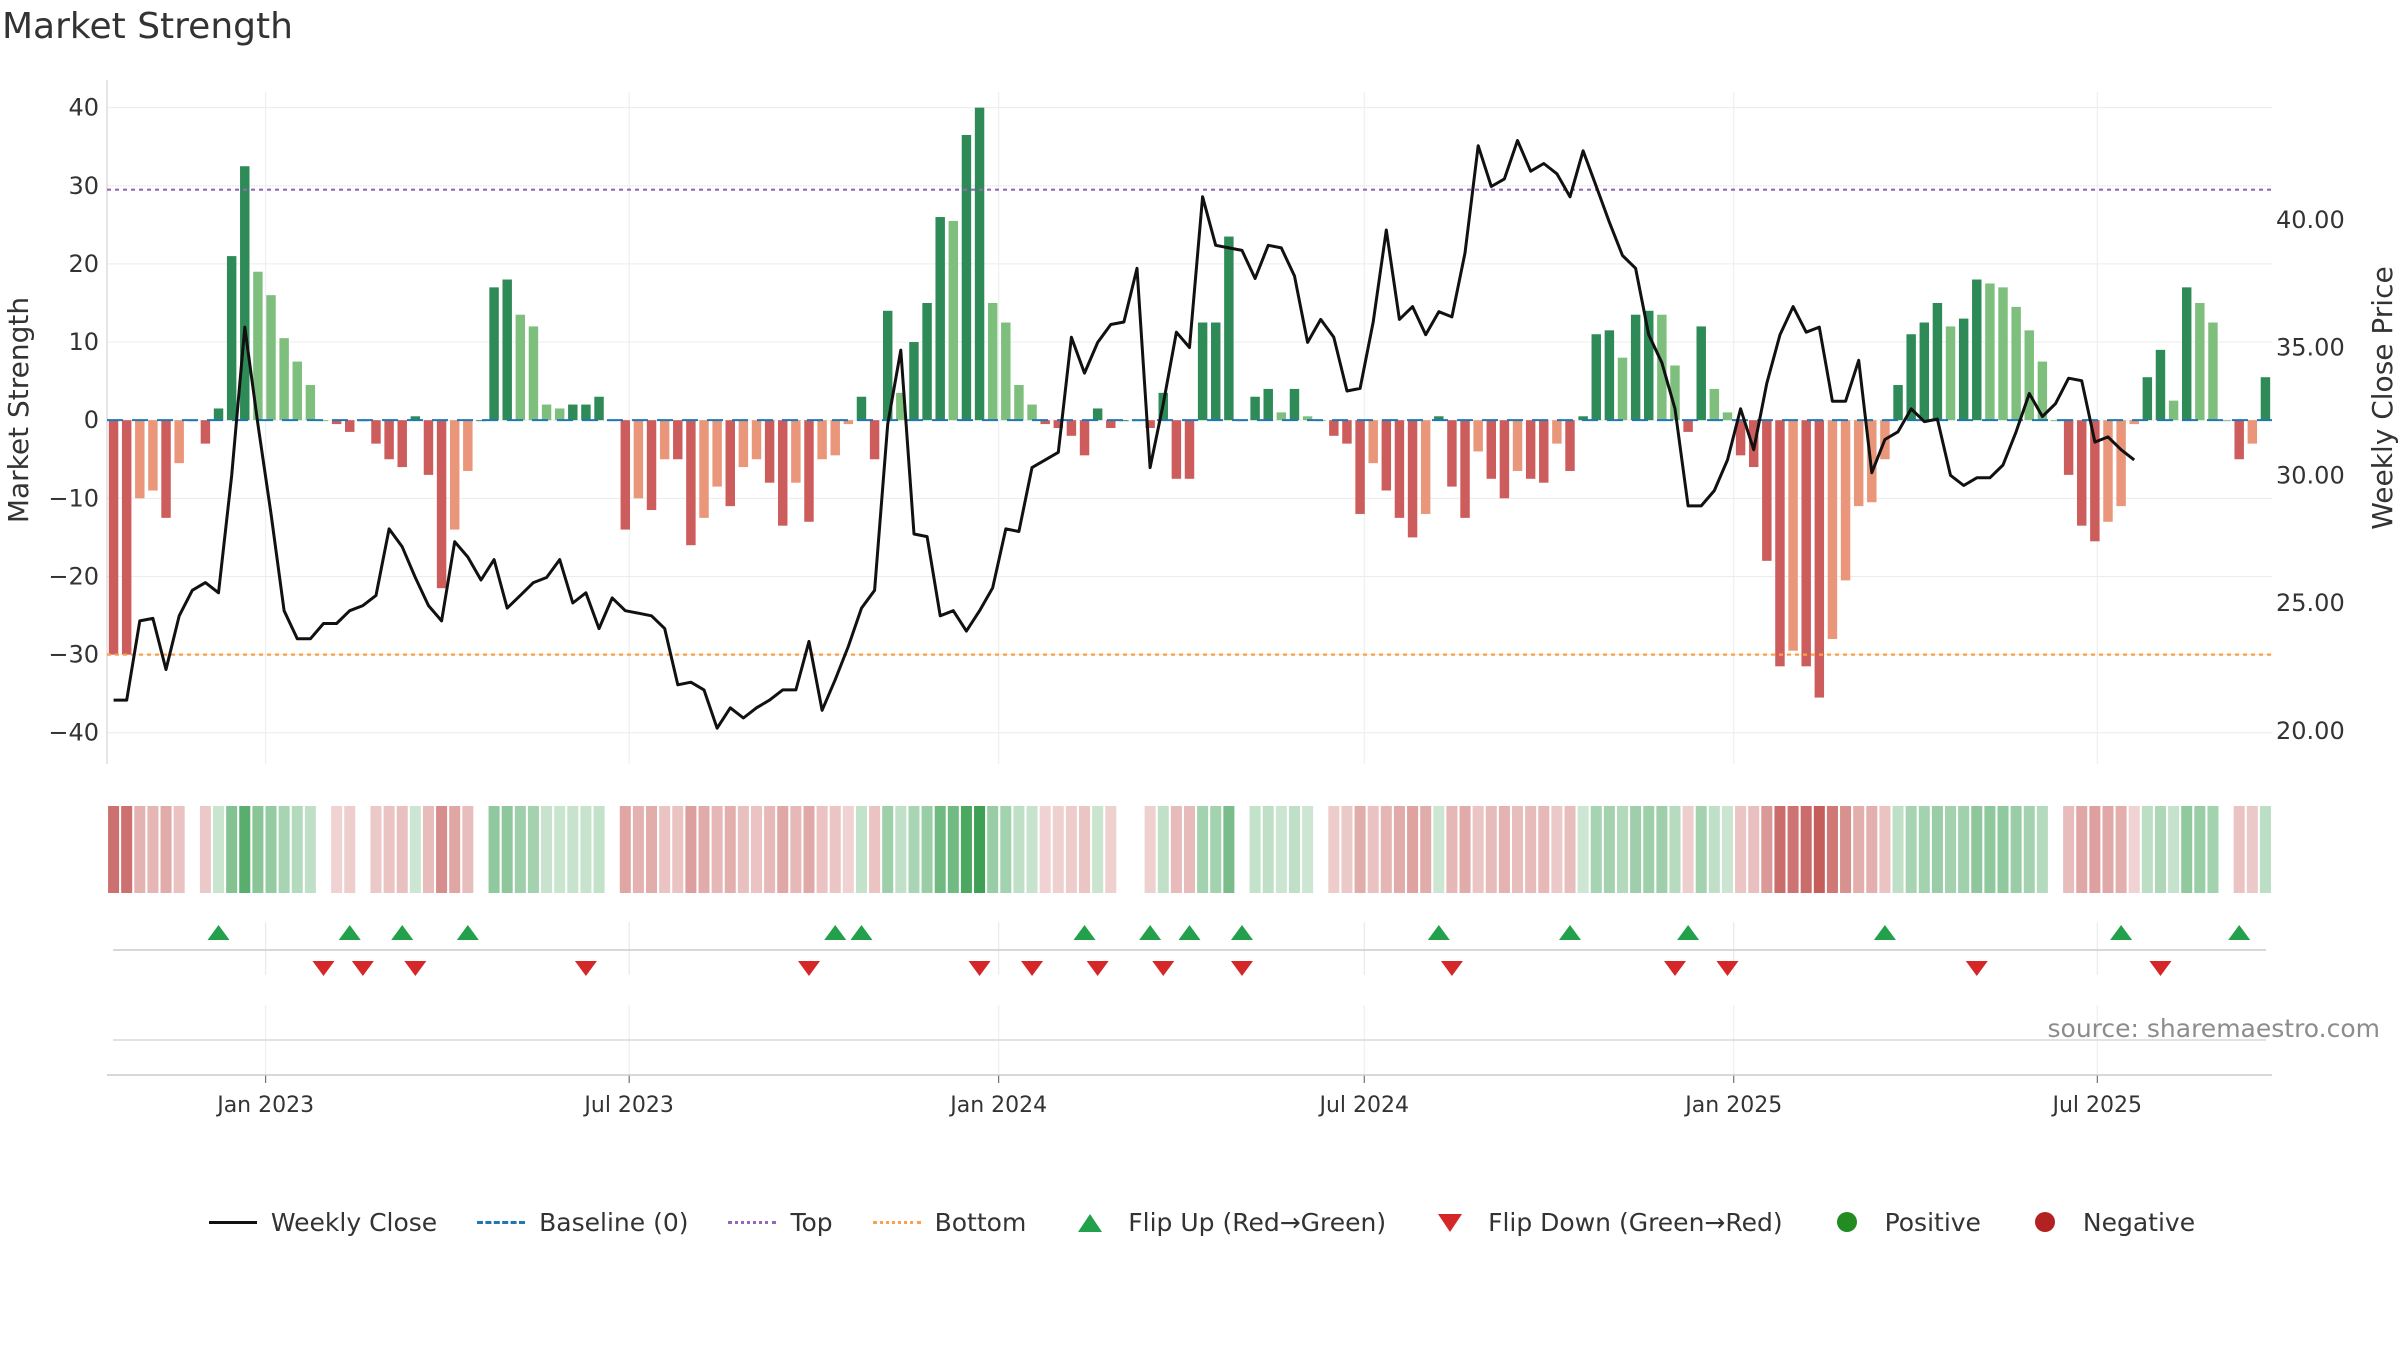 Image resolution: width=2400 pixels, height=1350 pixels. Describe the element at coordinates (1257, 1222) in the screenshot. I see `legend-label-flip-up: Flip Up (Red→Green)` at that location.